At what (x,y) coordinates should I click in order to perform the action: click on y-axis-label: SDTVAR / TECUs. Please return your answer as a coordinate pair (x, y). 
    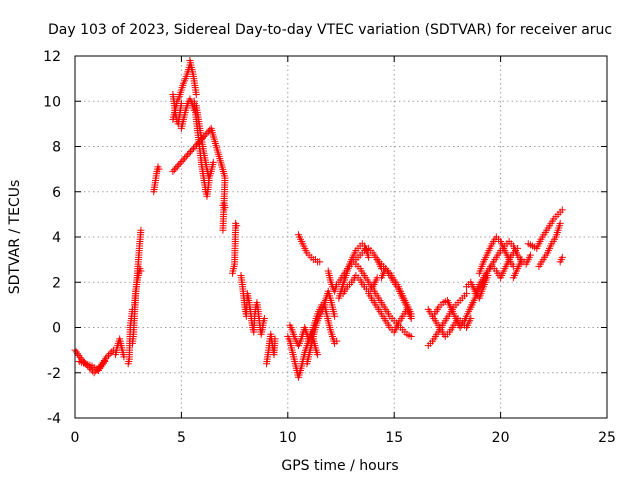
    Looking at the image, I should click on (15, 237).